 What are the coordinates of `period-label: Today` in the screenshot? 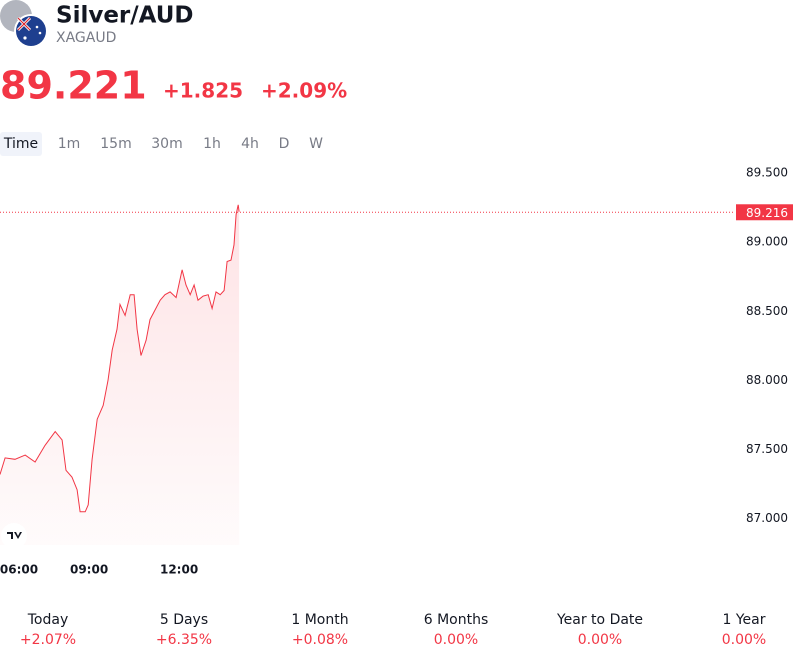 It's located at (48, 620).